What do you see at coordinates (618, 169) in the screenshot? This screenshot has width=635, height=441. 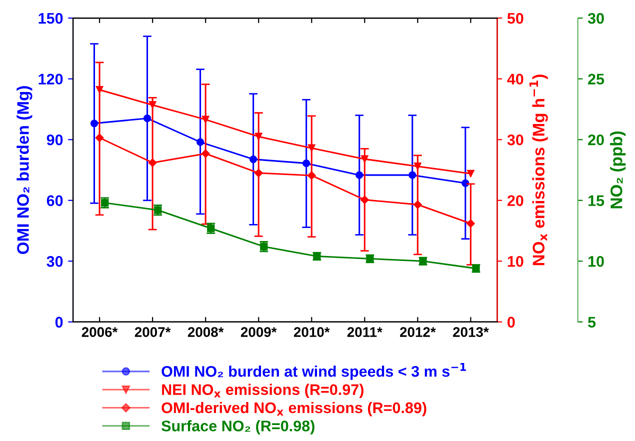 I see `y3-axis-title: NO₂ (ppb)` at bounding box center [618, 169].